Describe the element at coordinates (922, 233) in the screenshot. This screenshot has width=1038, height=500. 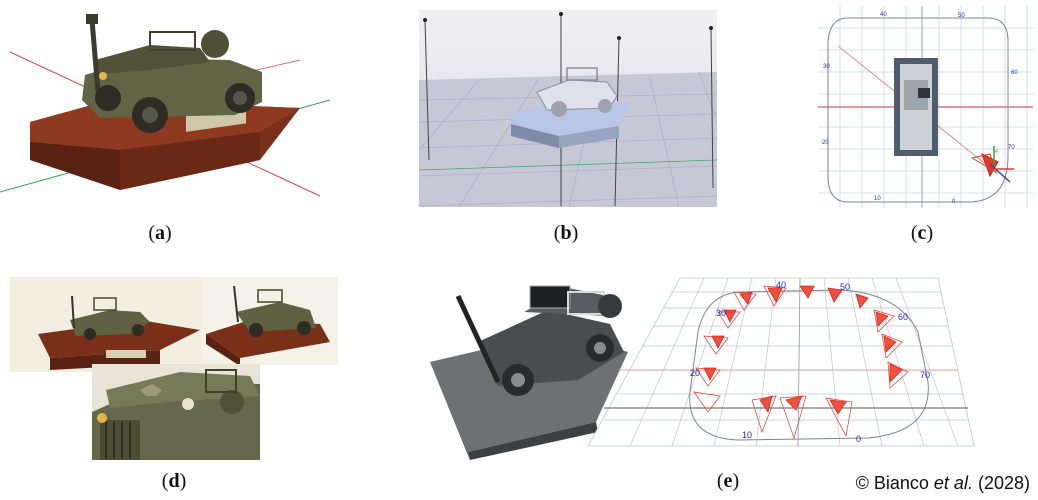
I see `caption-c: (c)` at that location.